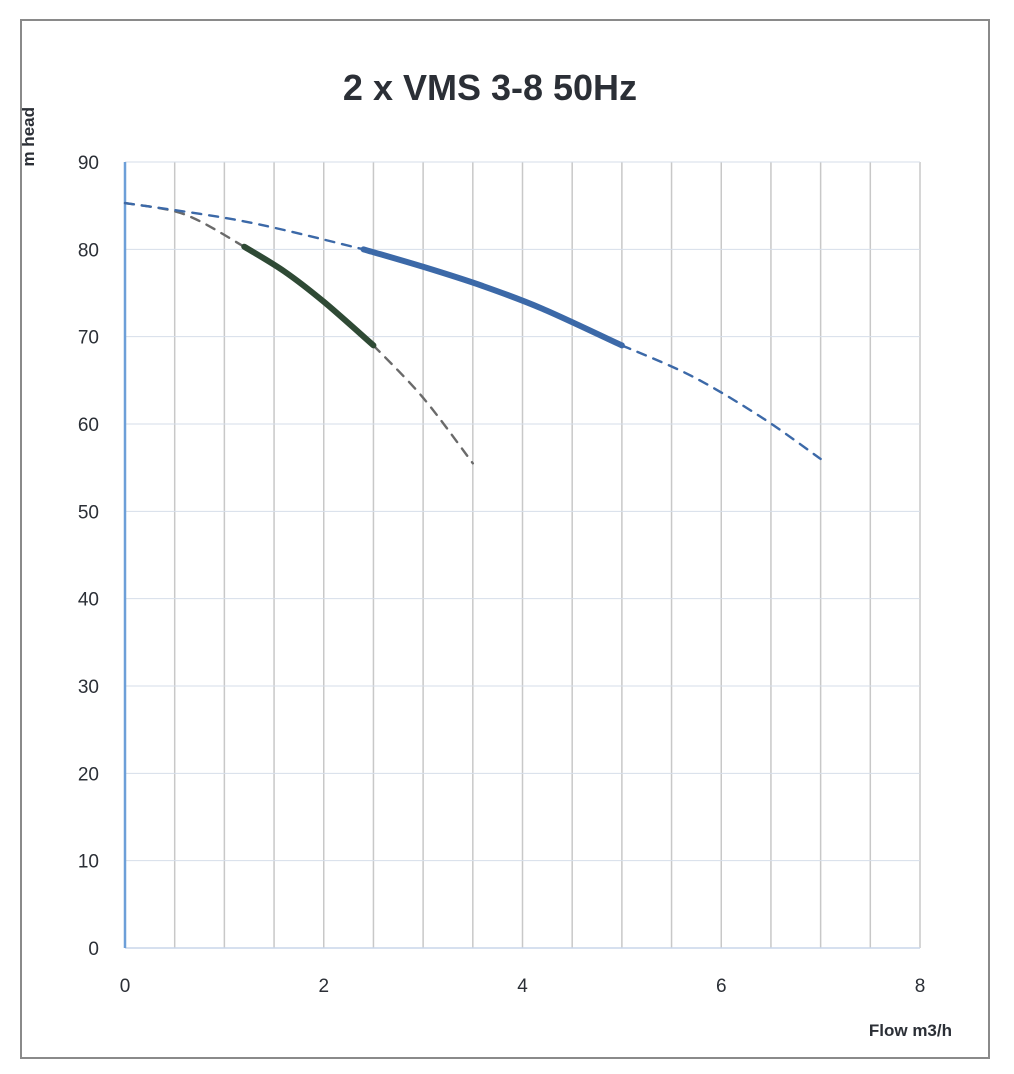  Describe the element at coordinates (28, 137) in the screenshot. I see `y-axis-title: m head` at that location.